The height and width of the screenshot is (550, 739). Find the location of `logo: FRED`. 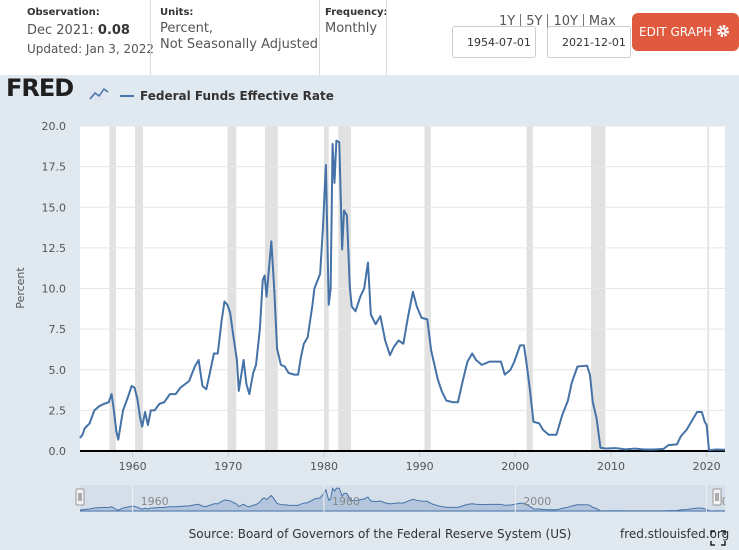

logo: FRED is located at coordinates (39, 88).